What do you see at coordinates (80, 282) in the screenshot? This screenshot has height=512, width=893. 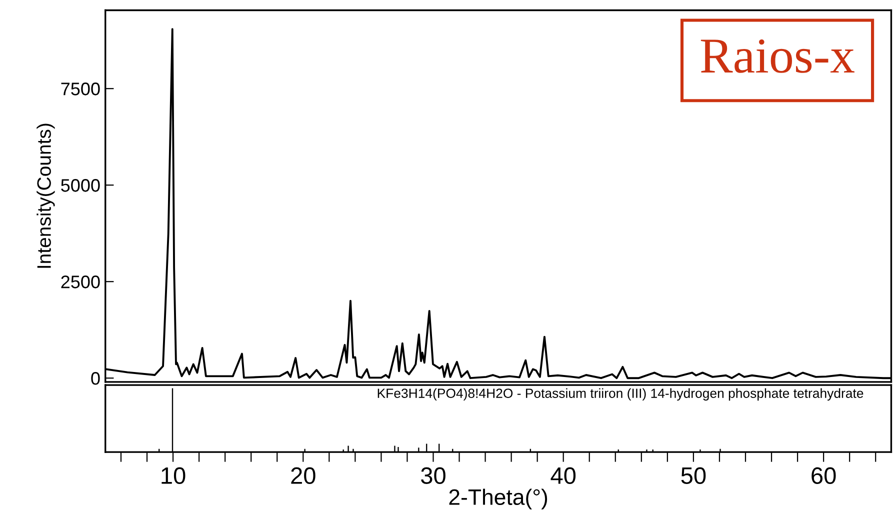 I see `y-tick-label: 2500` at bounding box center [80, 282].